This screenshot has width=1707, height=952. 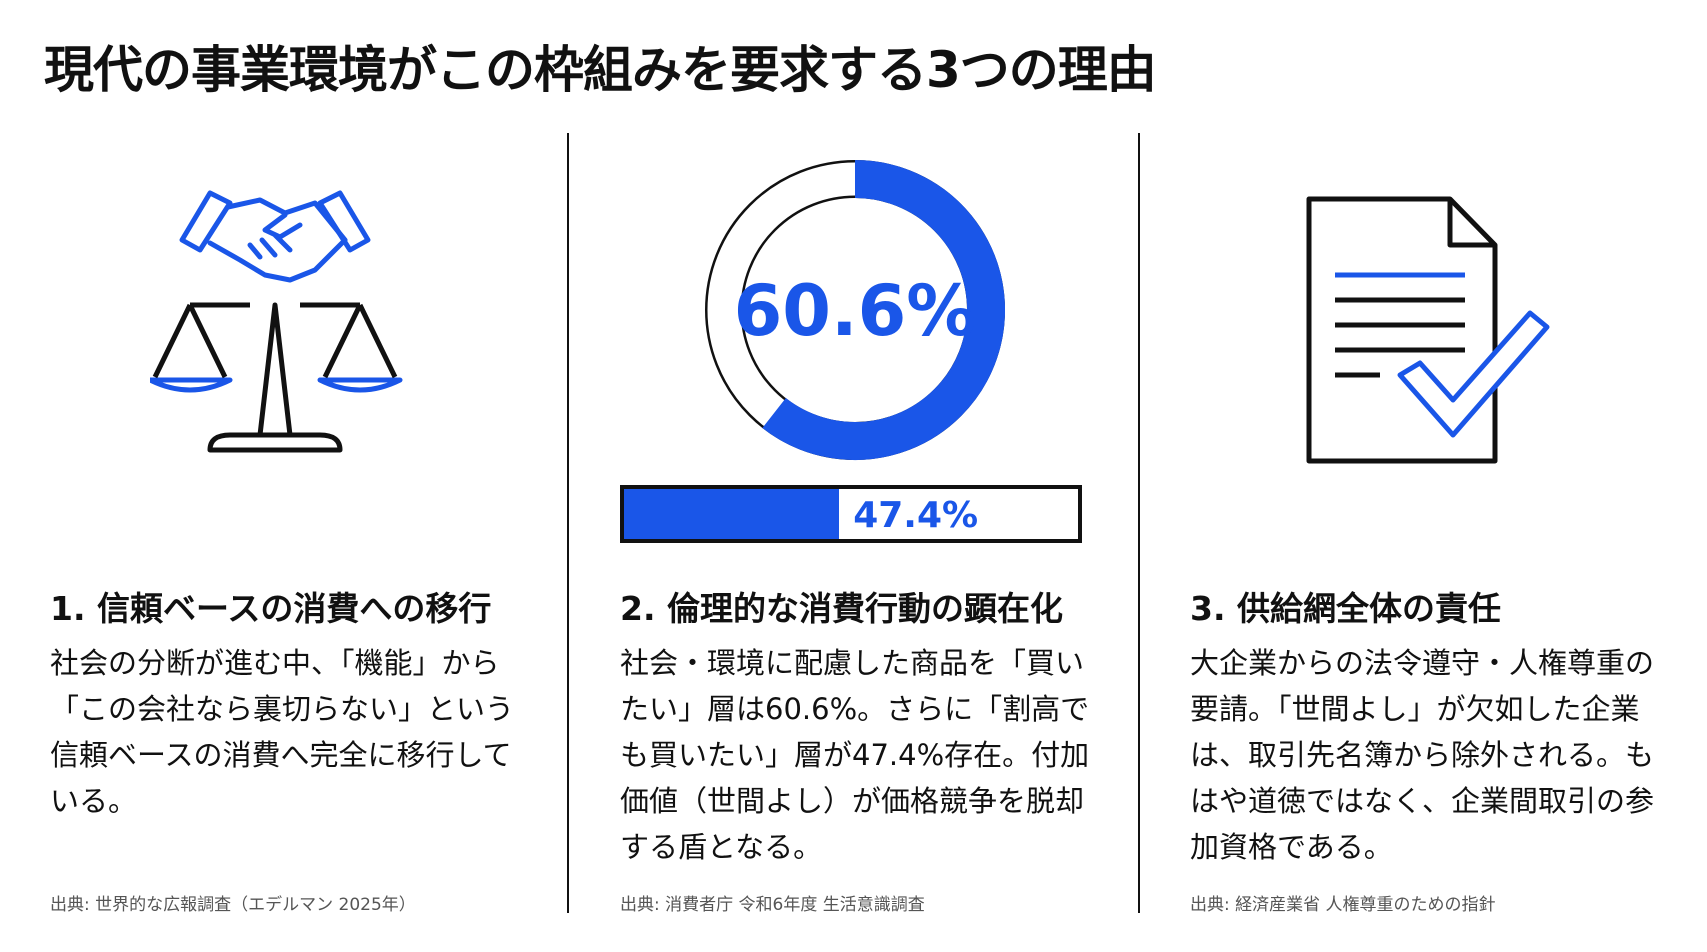 I want to click on source-citation: 出典: 消費者庁 令和6年度 生活意識調査, so click(x=772, y=905).